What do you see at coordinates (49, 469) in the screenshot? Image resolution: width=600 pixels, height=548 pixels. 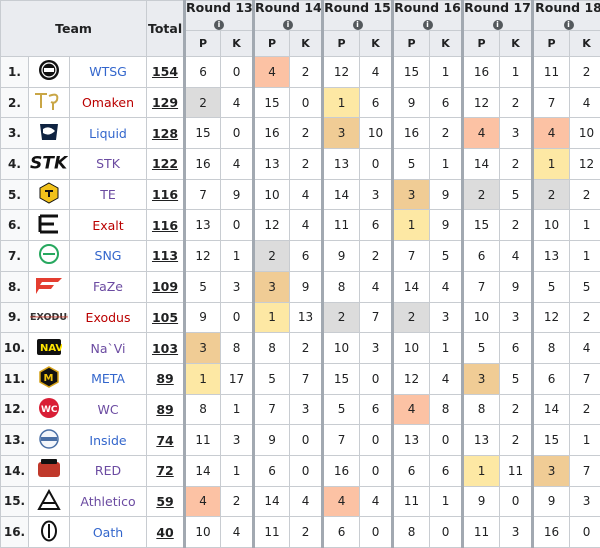 I see `red-logo-icon` at bounding box center [49, 469].